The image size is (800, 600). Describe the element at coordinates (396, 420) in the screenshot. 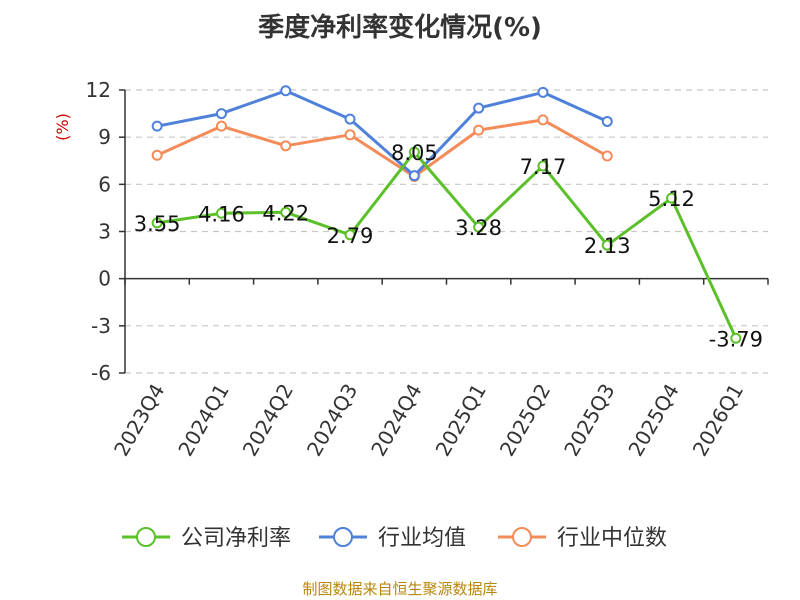

I see `x-tick-label: 2024Q4` at that location.